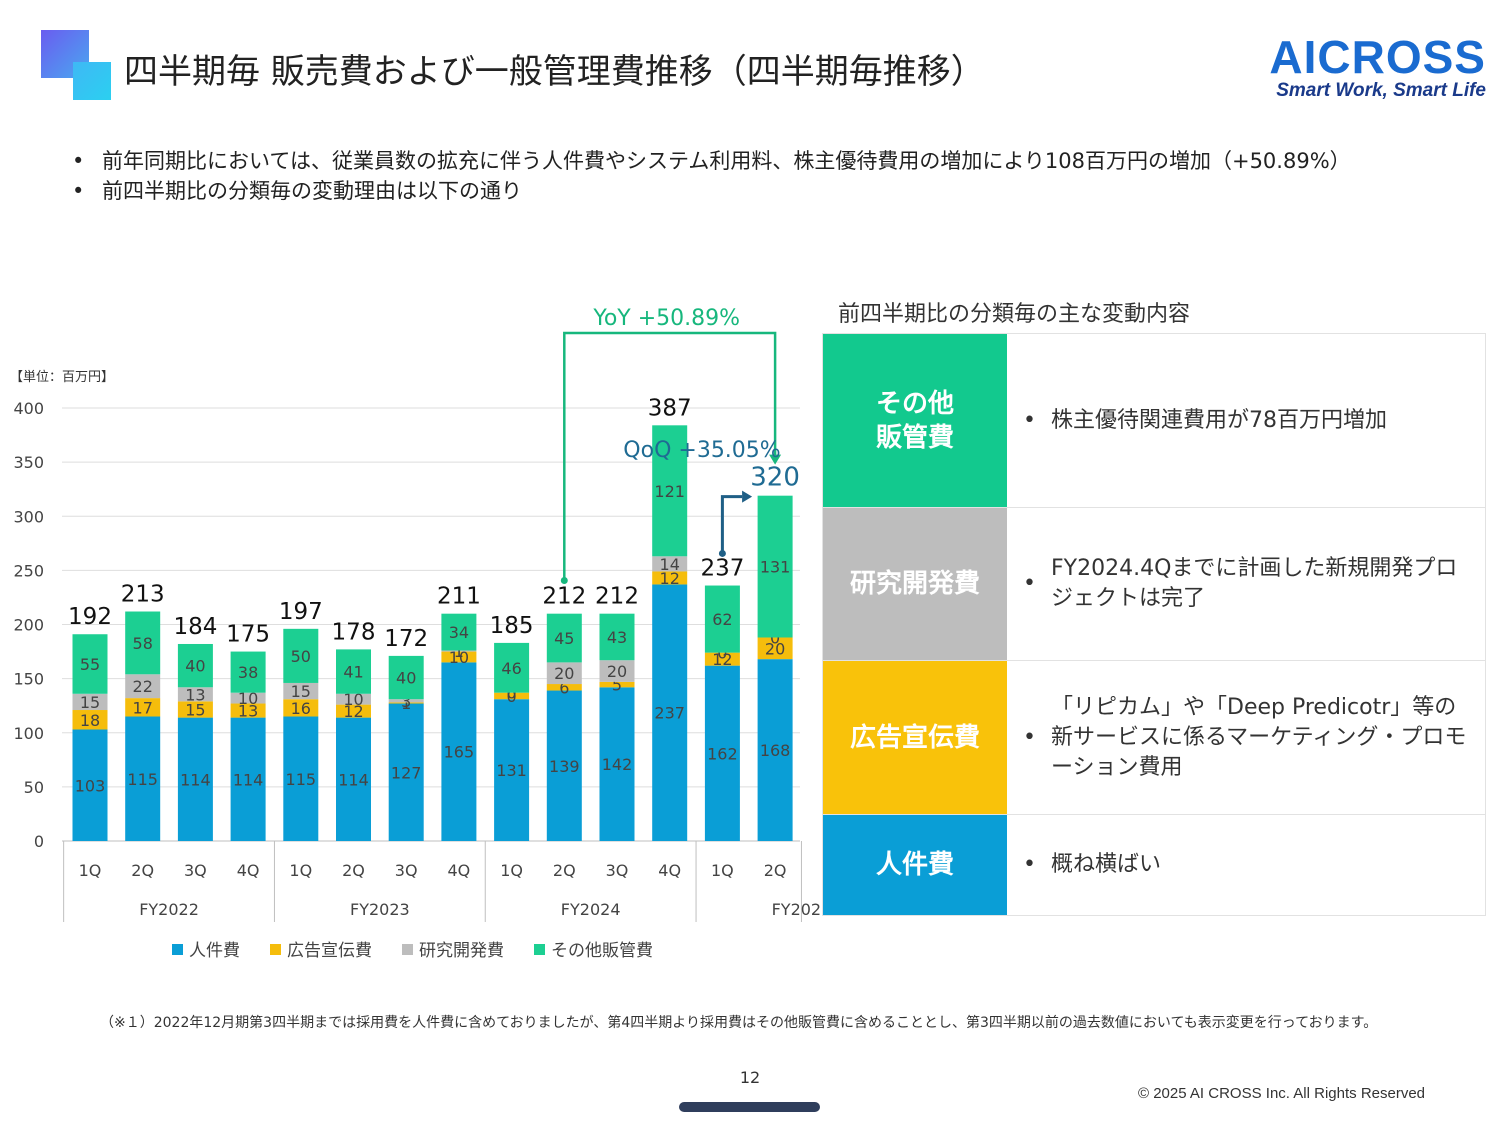 The image size is (1500, 1125). Describe the element at coordinates (554, 72) in the screenshot. I see `page-title: 四半期毎 販売費および一般管理費推移（四半期毎推移）` at that location.